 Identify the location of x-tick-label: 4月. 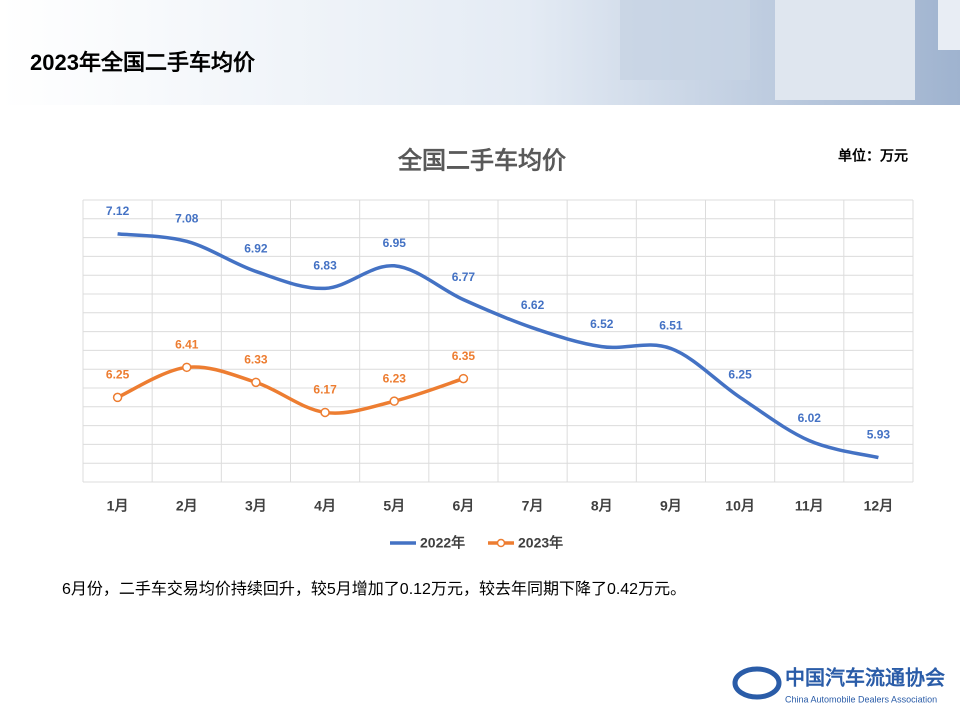
(325, 506).